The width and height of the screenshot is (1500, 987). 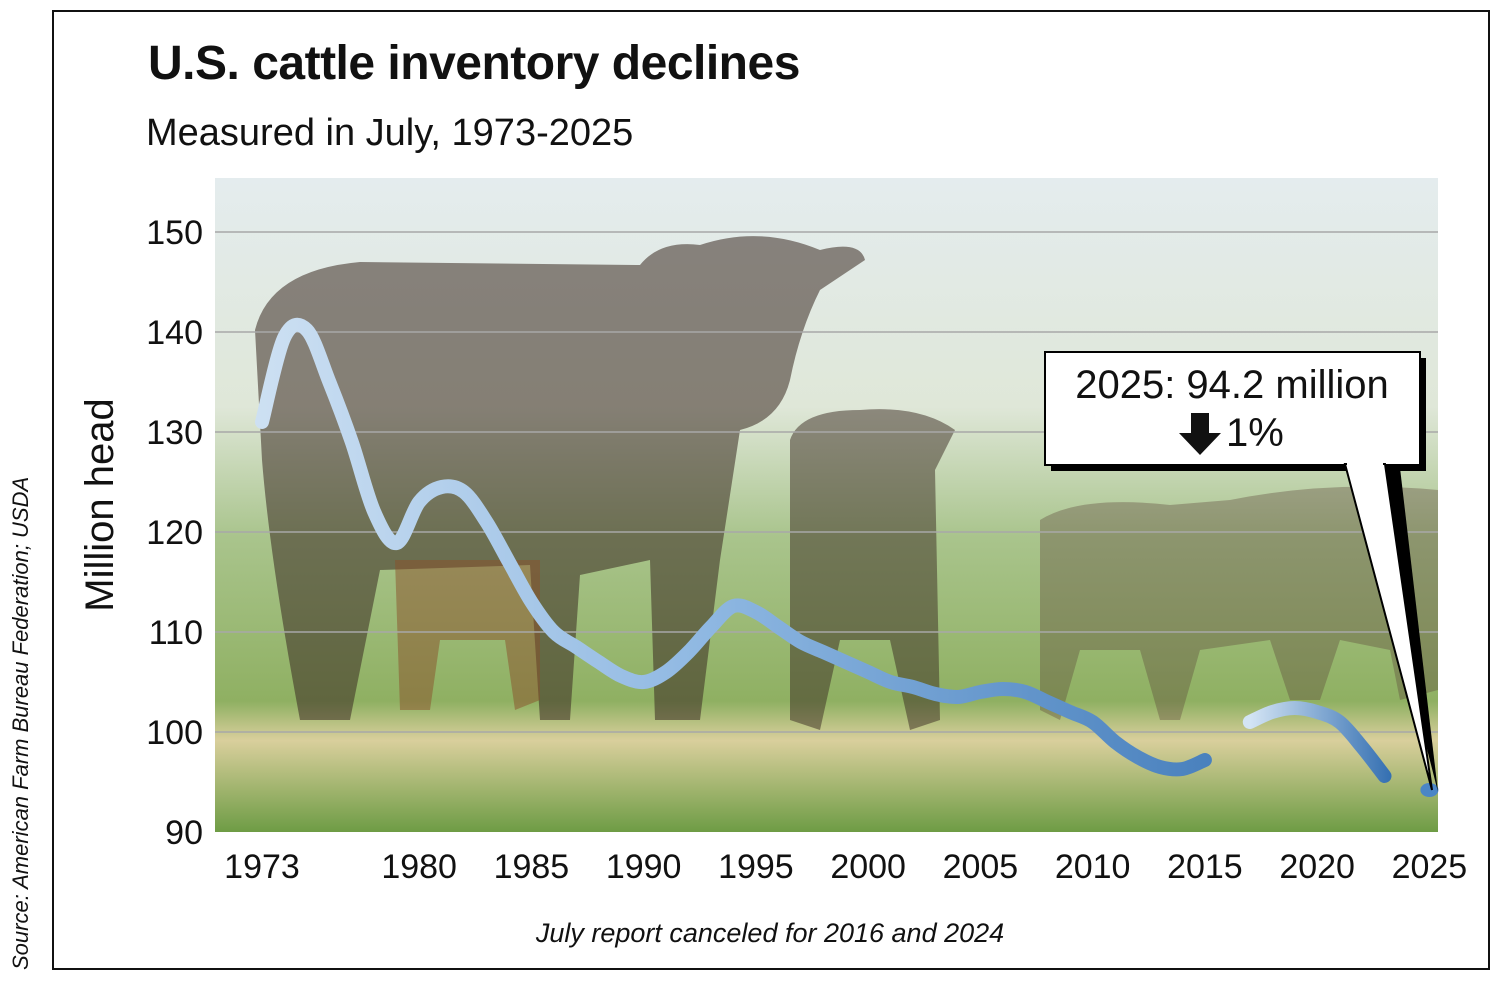 What do you see at coordinates (756, 867) in the screenshot?
I see `x-tick-label: 1995` at bounding box center [756, 867].